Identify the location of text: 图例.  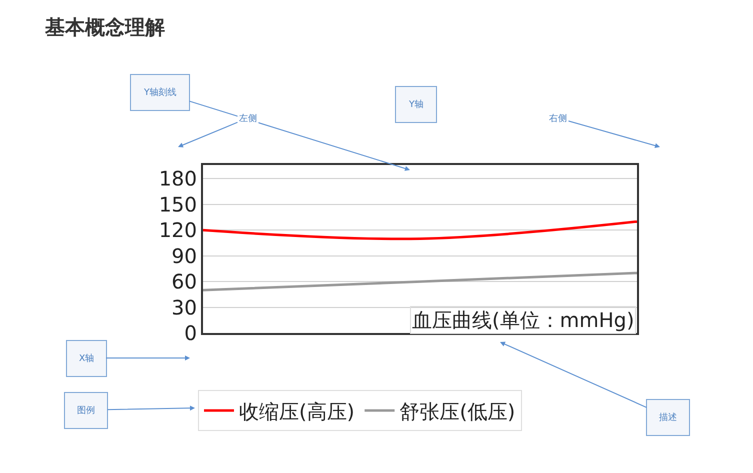
(86, 410).